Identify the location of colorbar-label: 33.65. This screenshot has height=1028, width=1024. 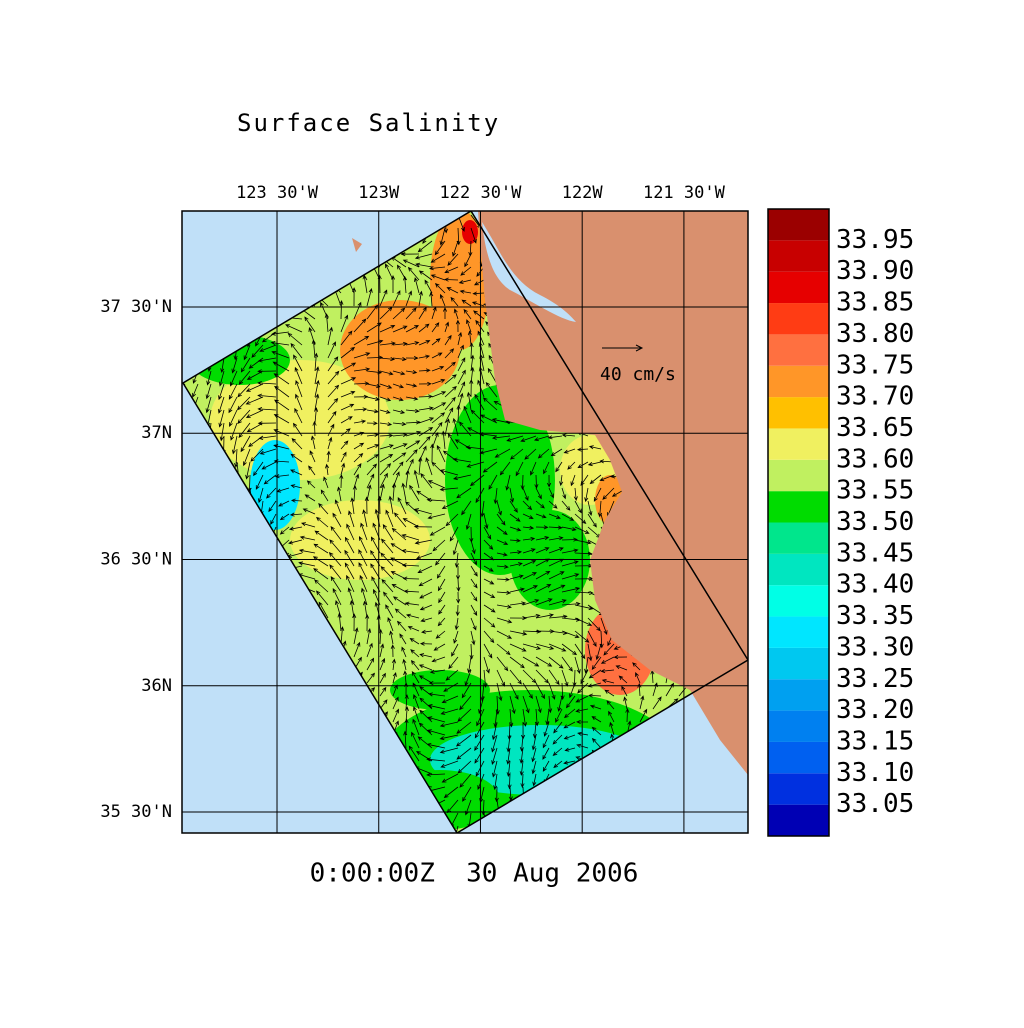
(875, 428).